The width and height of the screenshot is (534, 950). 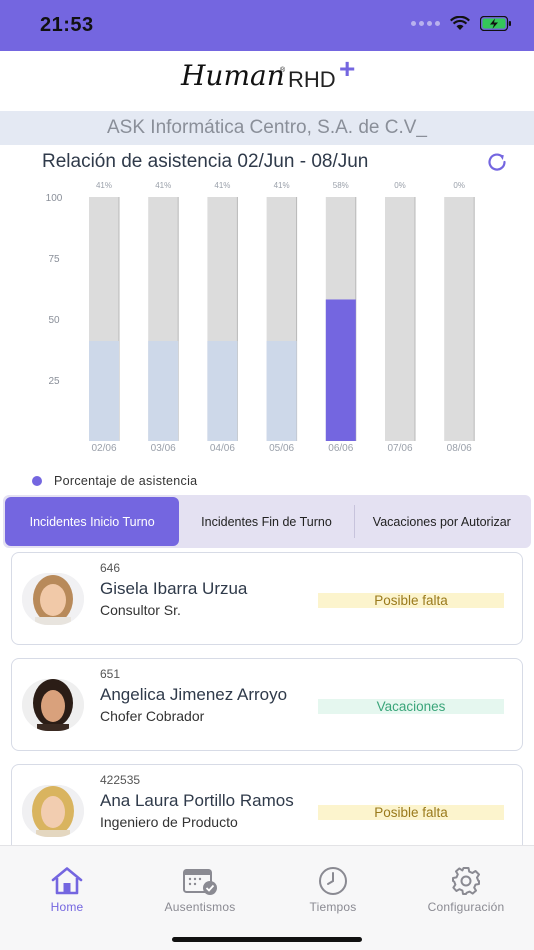 I want to click on legend-dot, so click(x=37, y=481).